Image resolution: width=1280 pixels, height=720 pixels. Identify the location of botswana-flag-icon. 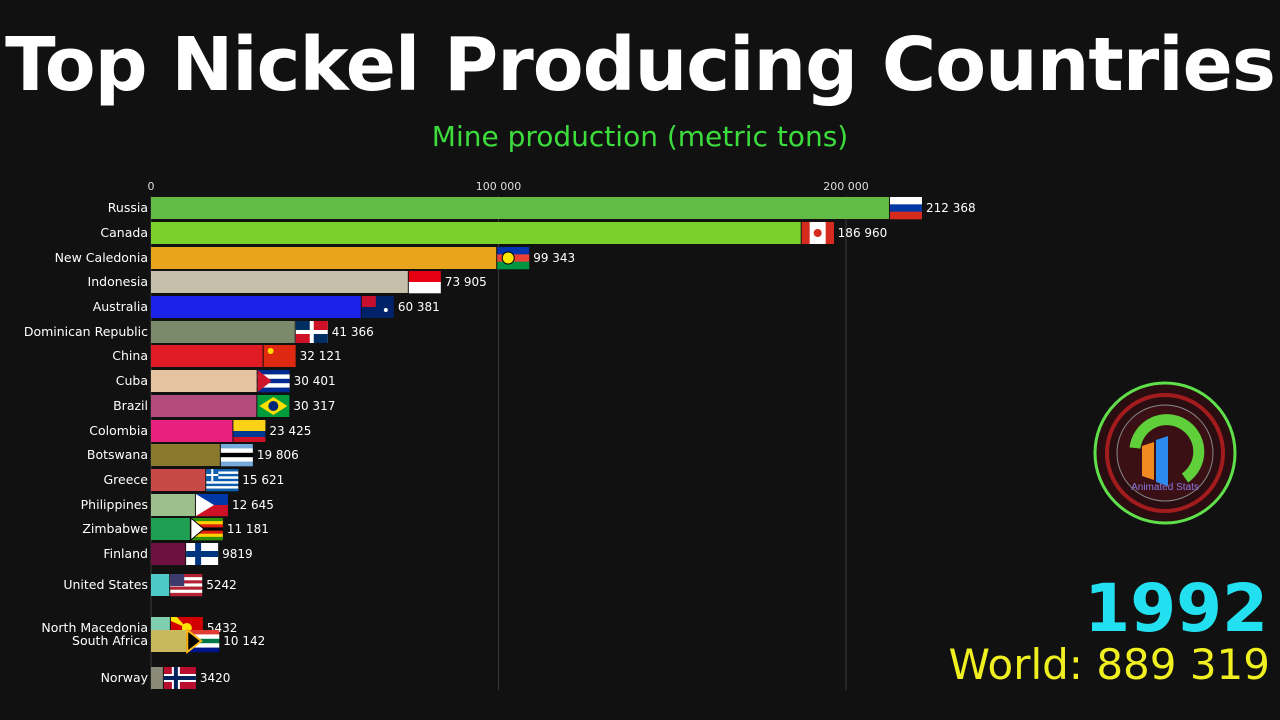
(236, 455).